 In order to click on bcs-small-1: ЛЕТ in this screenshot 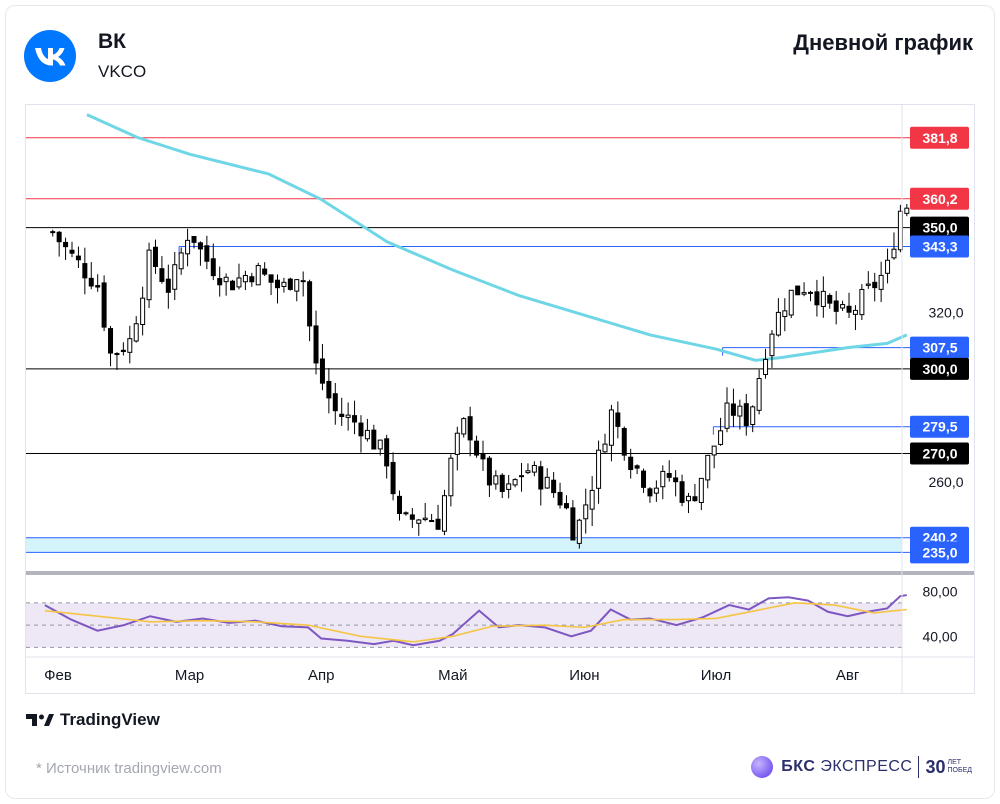, I will do `click(954, 762)`.